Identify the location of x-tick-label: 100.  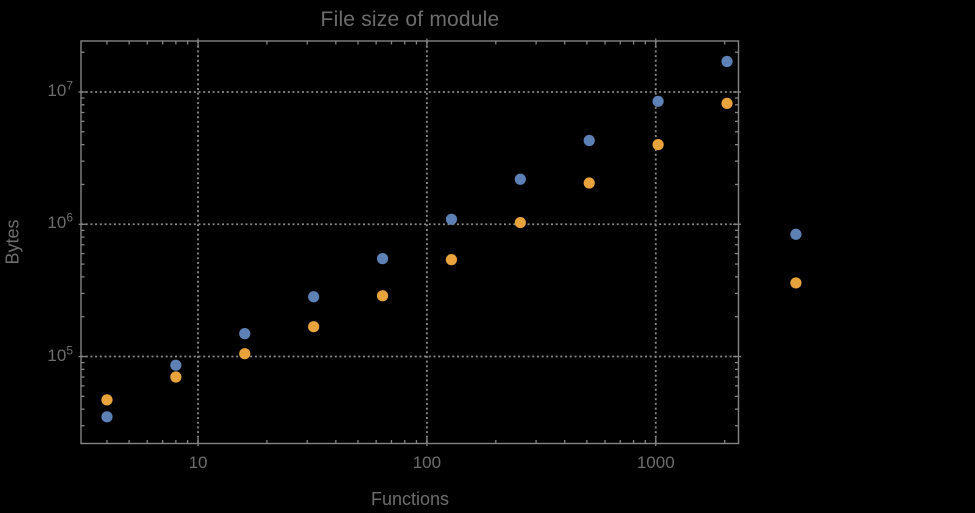
(427, 462).